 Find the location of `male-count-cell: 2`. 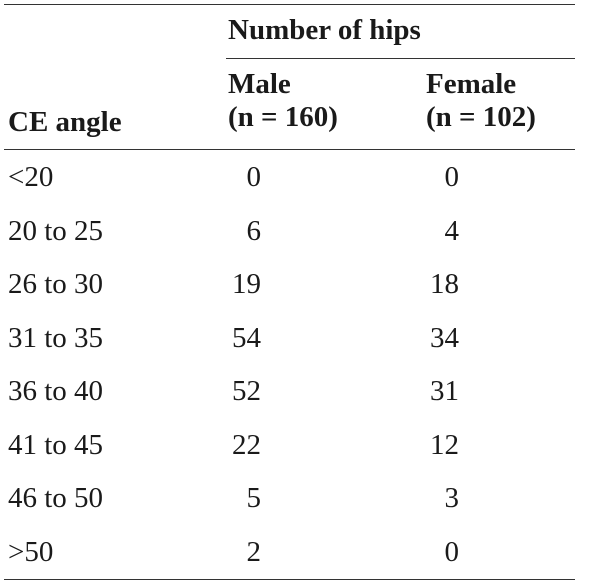

male-count-cell: 2 is located at coordinates (254, 551).